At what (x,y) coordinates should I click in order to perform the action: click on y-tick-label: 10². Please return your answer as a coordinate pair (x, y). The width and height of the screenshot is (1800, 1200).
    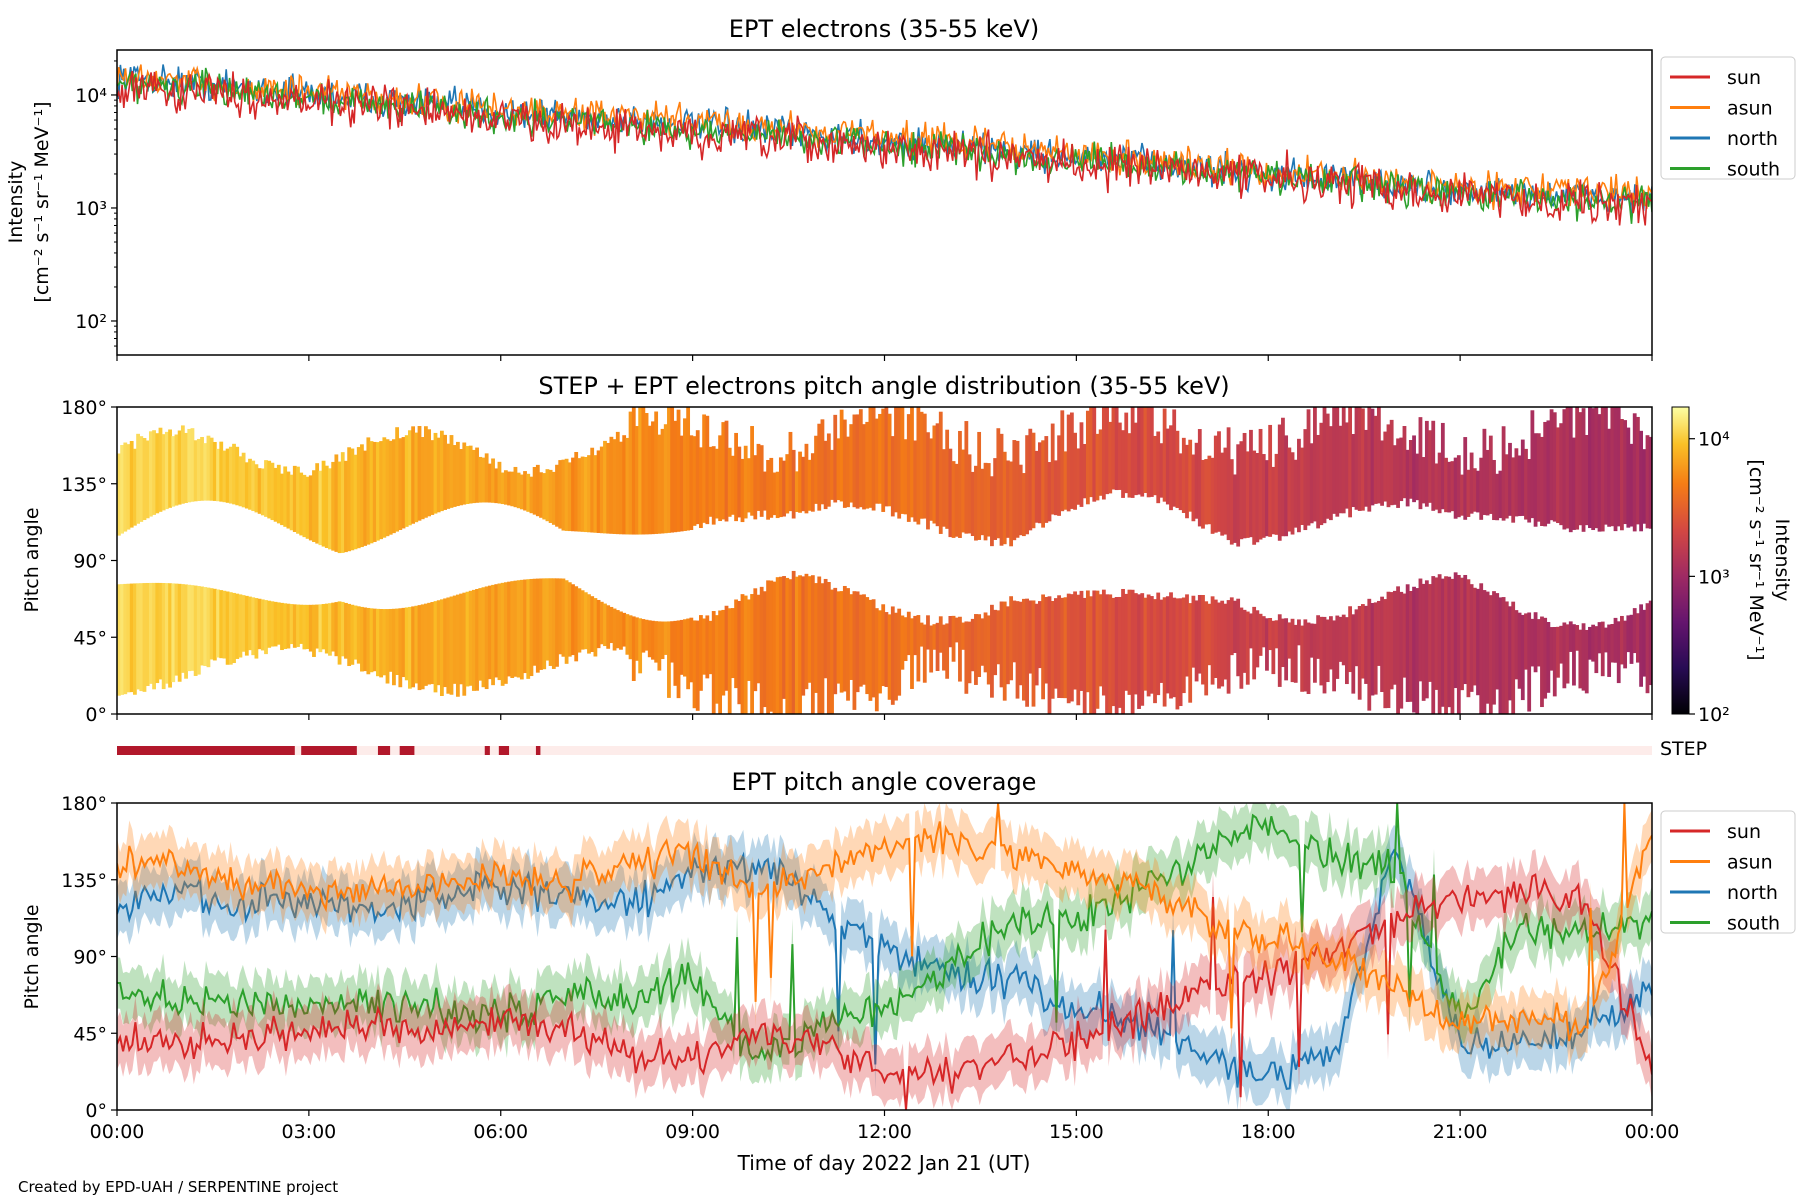
    Looking at the image, I should click on (91, 322).